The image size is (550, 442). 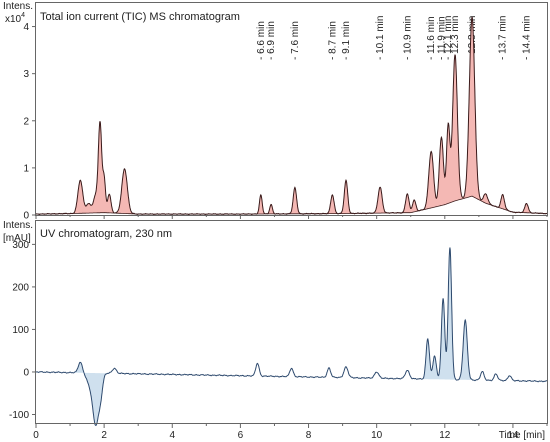 What do you see at coordinates (26, 372) in the screenshot?
I see `uv-y-tick-label: 0` at bounding box center [26, 372].